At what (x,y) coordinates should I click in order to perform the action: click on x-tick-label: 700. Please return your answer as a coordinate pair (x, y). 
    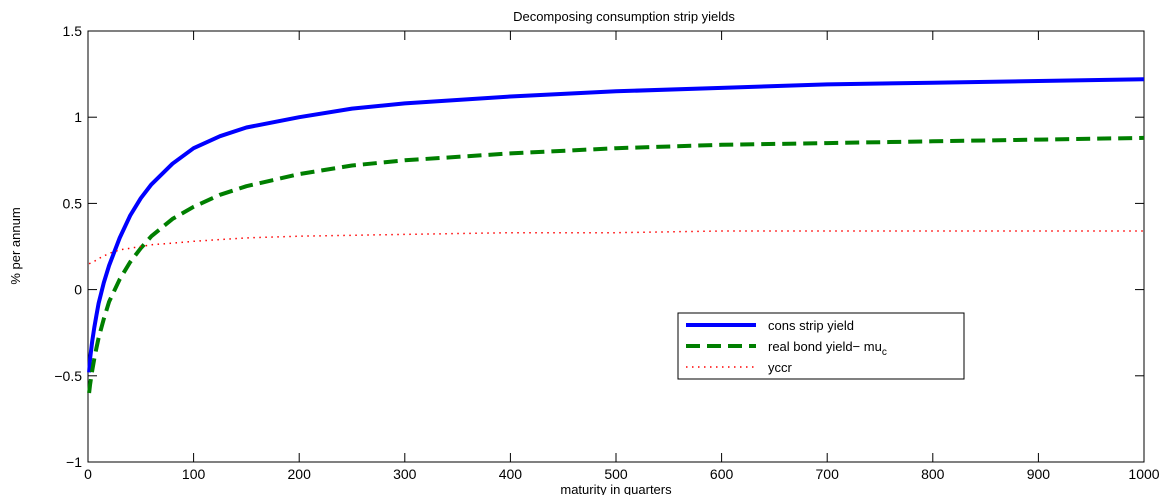
    Looking at the image, I should click on (828, 474).